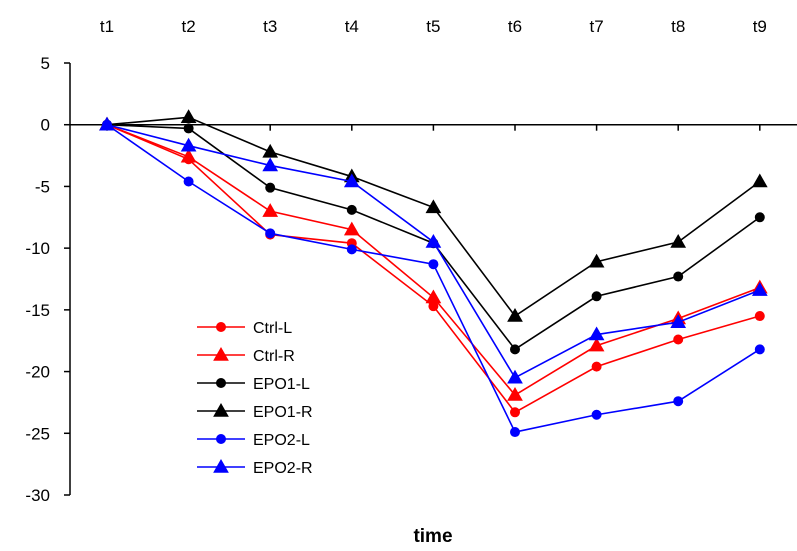 Image resolution: width=797 pixels, height=551 pixels. I want to click on legend-label: Ctrl-R, so click(274, 356).